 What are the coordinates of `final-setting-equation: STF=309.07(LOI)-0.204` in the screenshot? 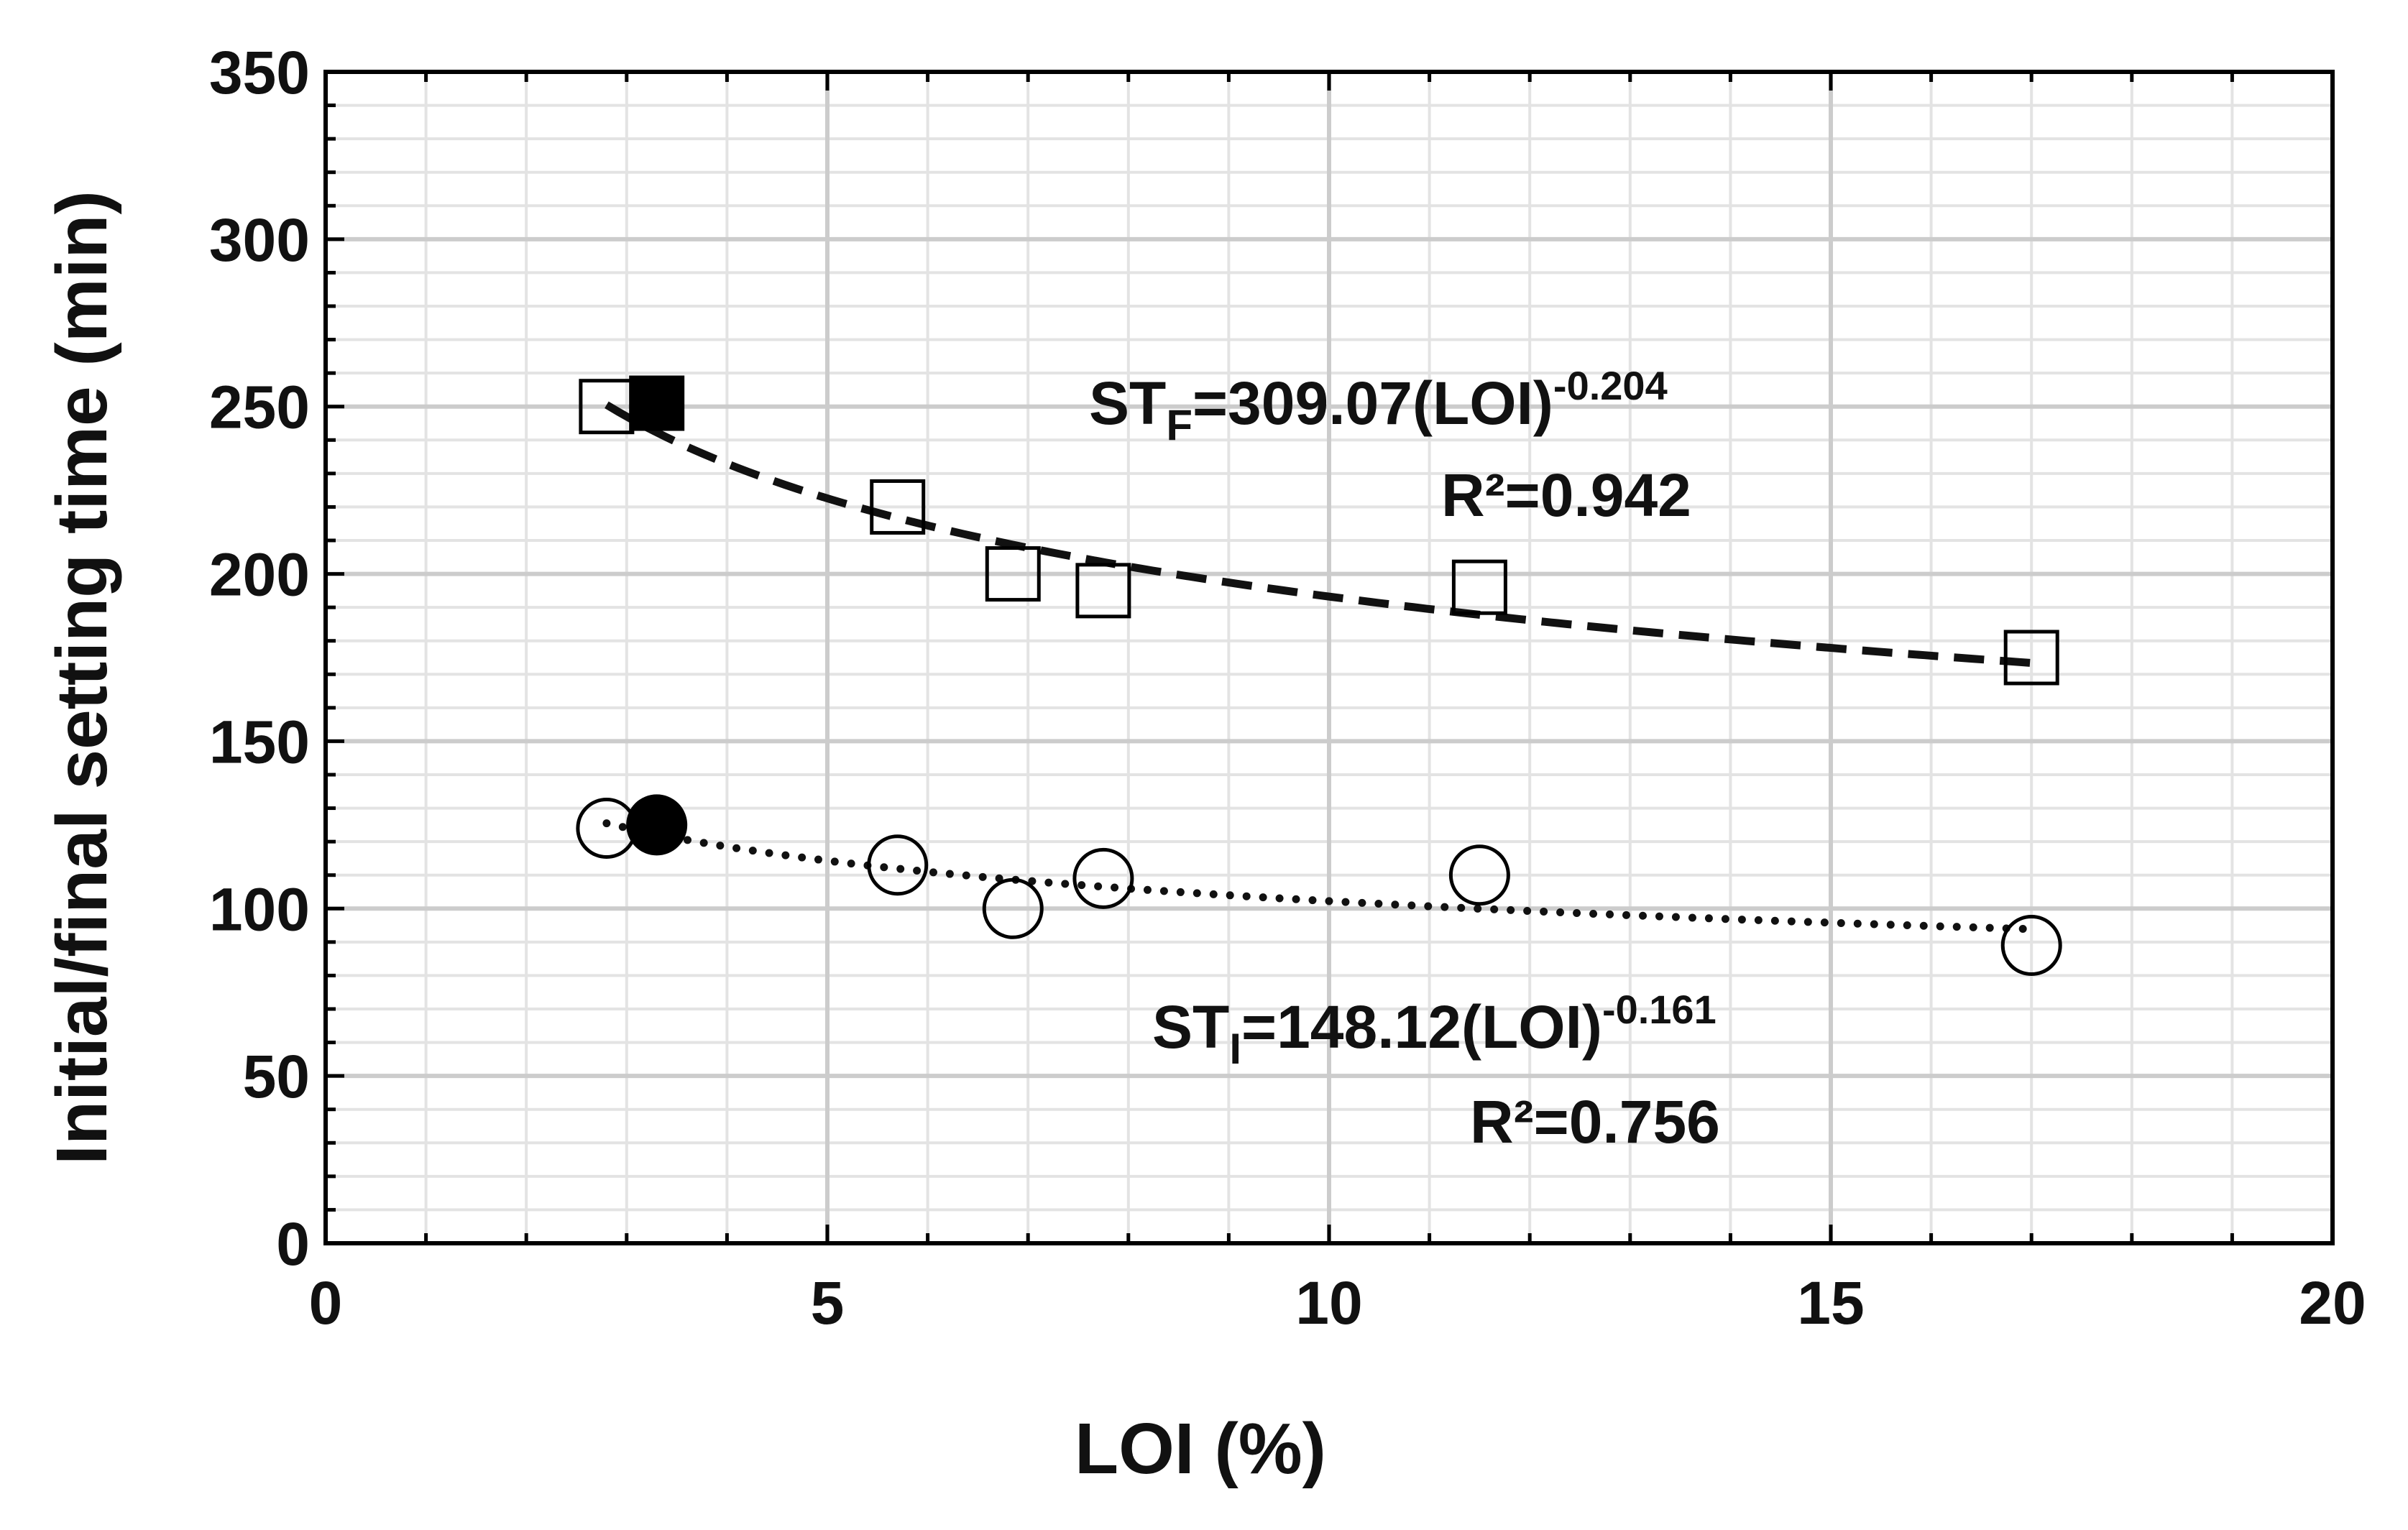 It's located at (1378, 406).